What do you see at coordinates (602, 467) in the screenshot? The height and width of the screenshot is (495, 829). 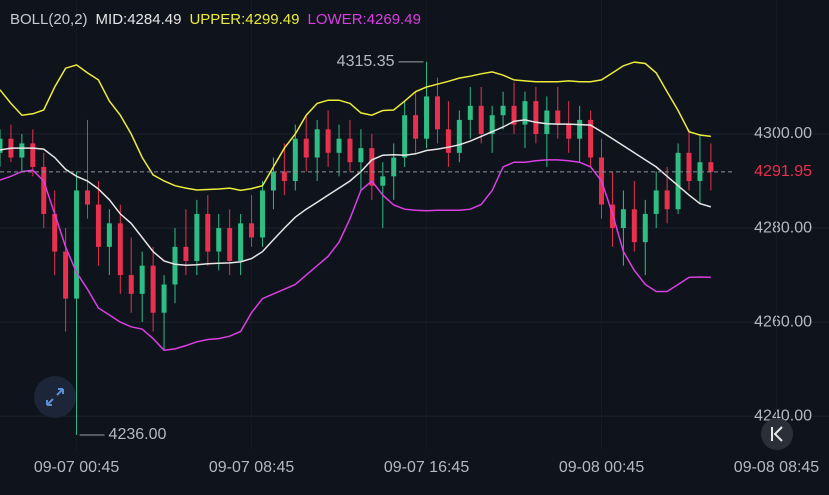 I see `x-tick-label: 09-08 00:45` at bounding box center [602, 467].